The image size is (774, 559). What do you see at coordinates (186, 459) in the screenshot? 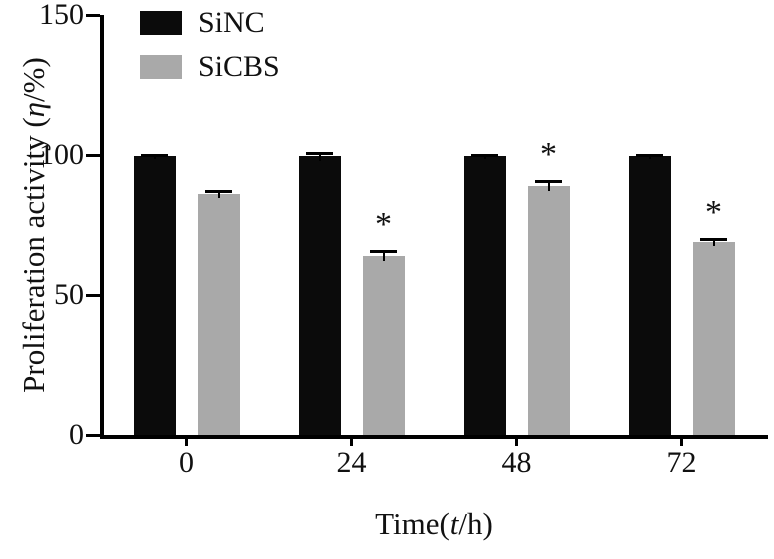
I see `x-tick-label: 0` at bounding box center [186, 459].